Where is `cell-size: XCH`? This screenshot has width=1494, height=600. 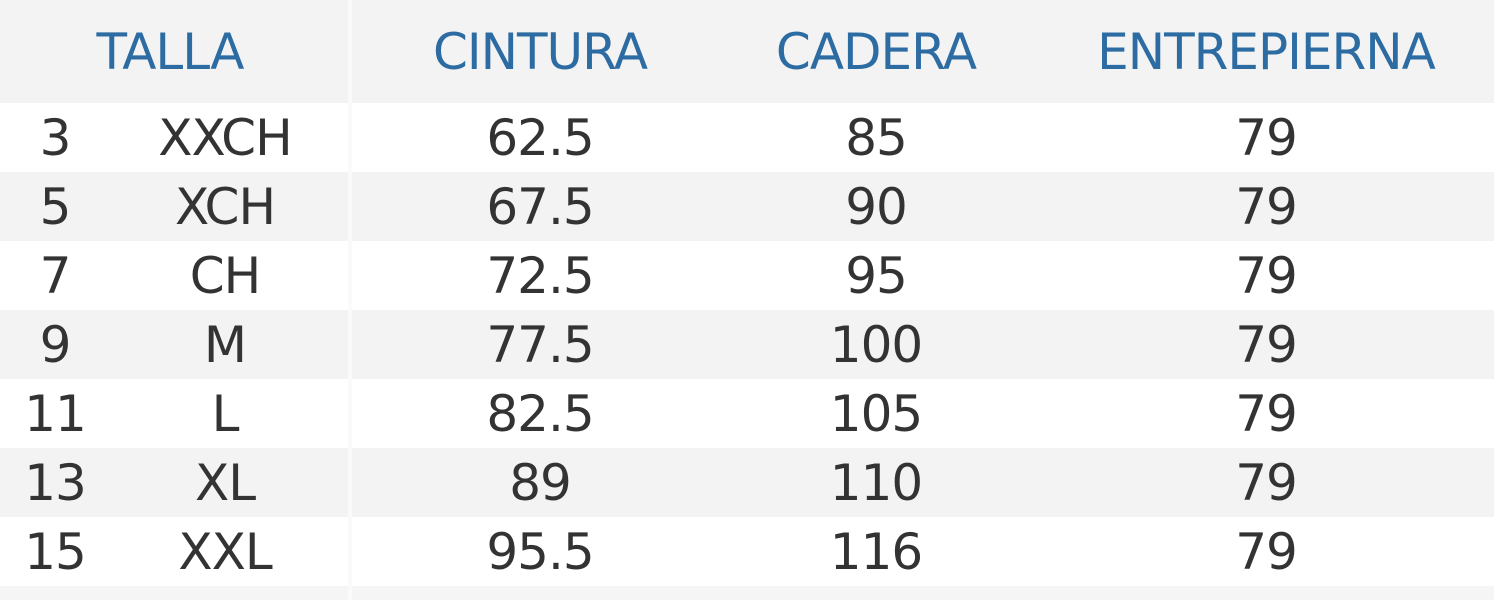 cell-size: XCH is located at coordinates (225, 206).